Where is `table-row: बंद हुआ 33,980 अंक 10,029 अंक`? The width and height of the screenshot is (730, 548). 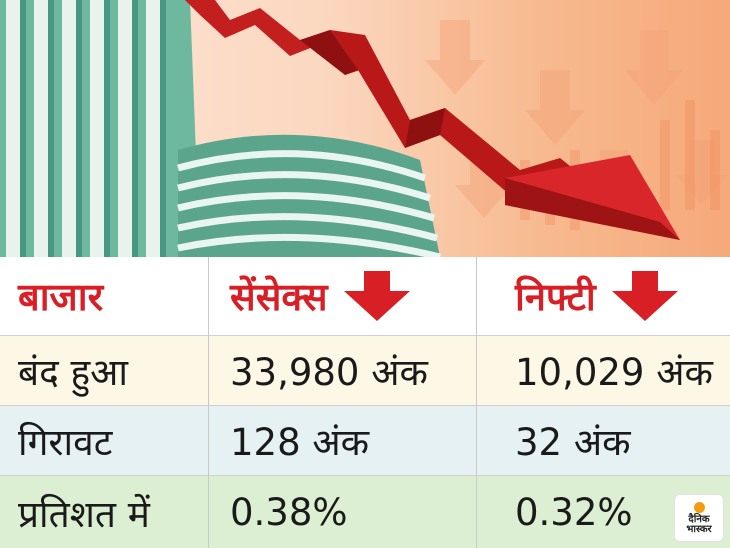 table-row: बंद हुआ 33,980 अंक 10,029 अंक is located at coordinates (365, 370).